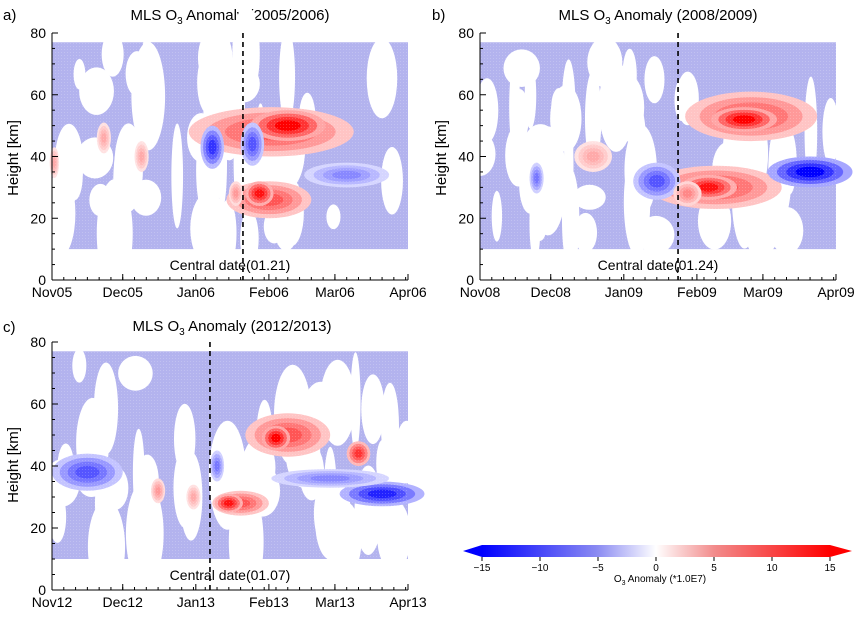 Image resolution: width=863 pixels, height=617 pixels. What do you see at coordinates (830, 568) in the screenshot?
I see `colorbar-tick-label: 15` at bounding box center [830, 568].